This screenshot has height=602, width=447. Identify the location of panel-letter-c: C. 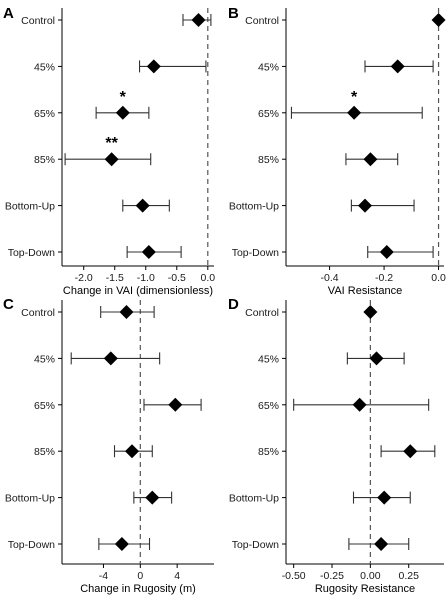
(8, 304).